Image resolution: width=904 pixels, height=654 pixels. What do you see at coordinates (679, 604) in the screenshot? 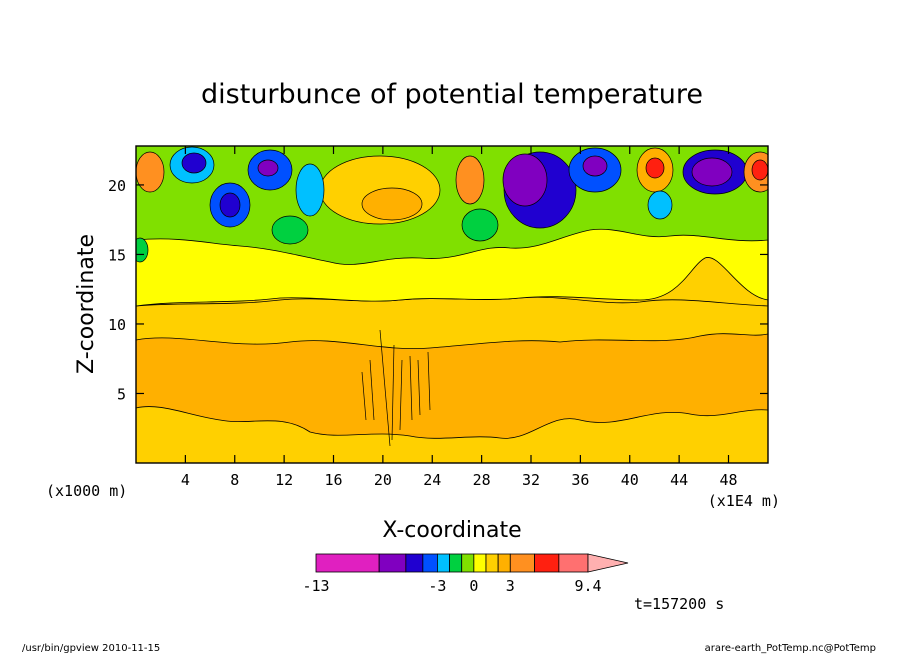
I see `time-label: t=157200 s` at bounding box center [679, 604].